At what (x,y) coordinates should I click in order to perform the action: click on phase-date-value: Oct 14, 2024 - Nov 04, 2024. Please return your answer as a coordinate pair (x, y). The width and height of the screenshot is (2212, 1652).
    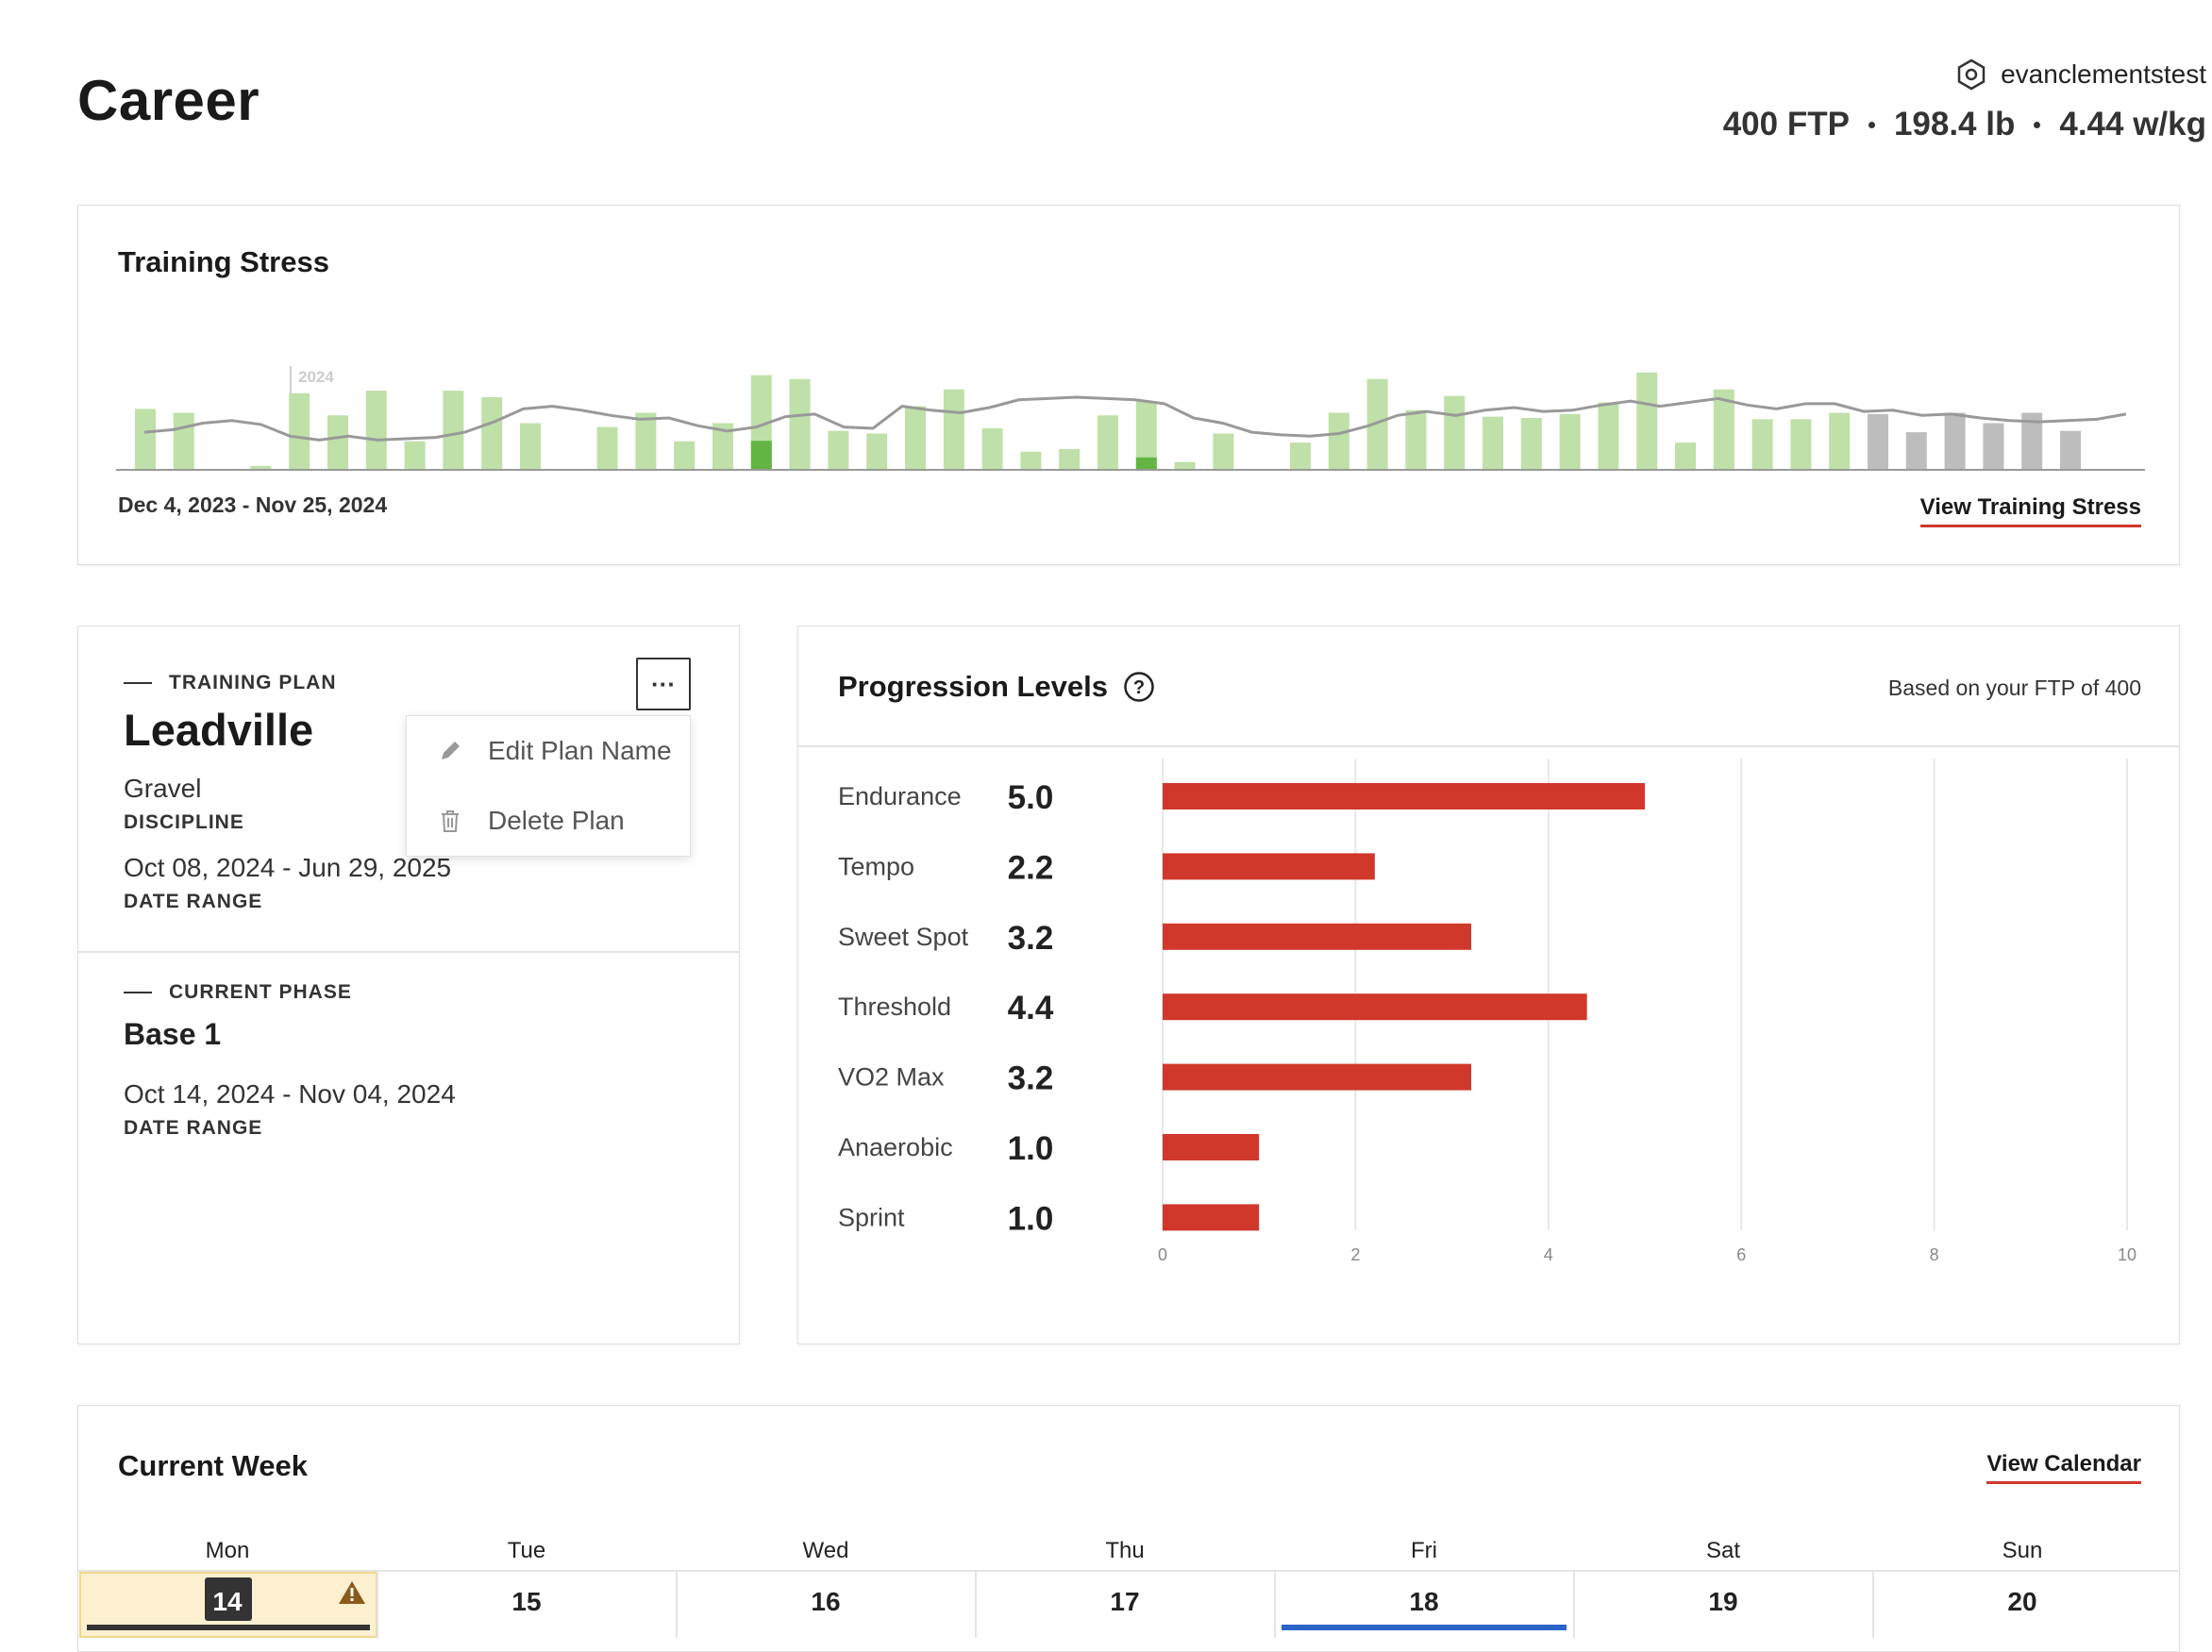
    Looking at the image, I should click on (290, 1094).